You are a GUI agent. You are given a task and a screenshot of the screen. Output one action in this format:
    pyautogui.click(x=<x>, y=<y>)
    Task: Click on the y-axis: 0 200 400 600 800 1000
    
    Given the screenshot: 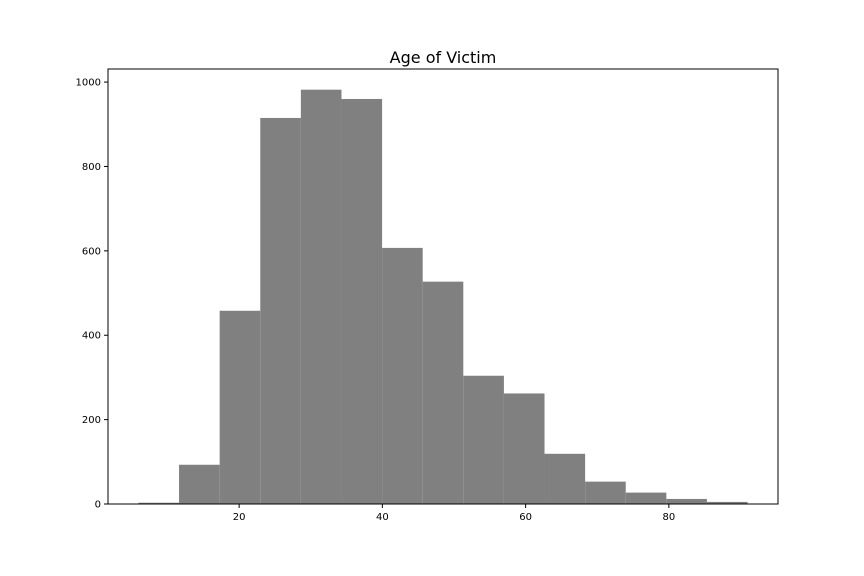 What is the action you would take?
    pyautogui.click(x=92, y=294)
    